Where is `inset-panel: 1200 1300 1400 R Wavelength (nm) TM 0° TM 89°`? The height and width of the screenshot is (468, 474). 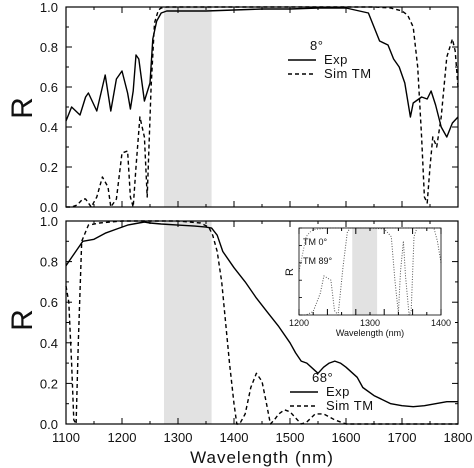
inset-panel: 1200 1300 1400 R Wavelength (nm) TM 0° TM 89° is located at coordinates (367, 282).